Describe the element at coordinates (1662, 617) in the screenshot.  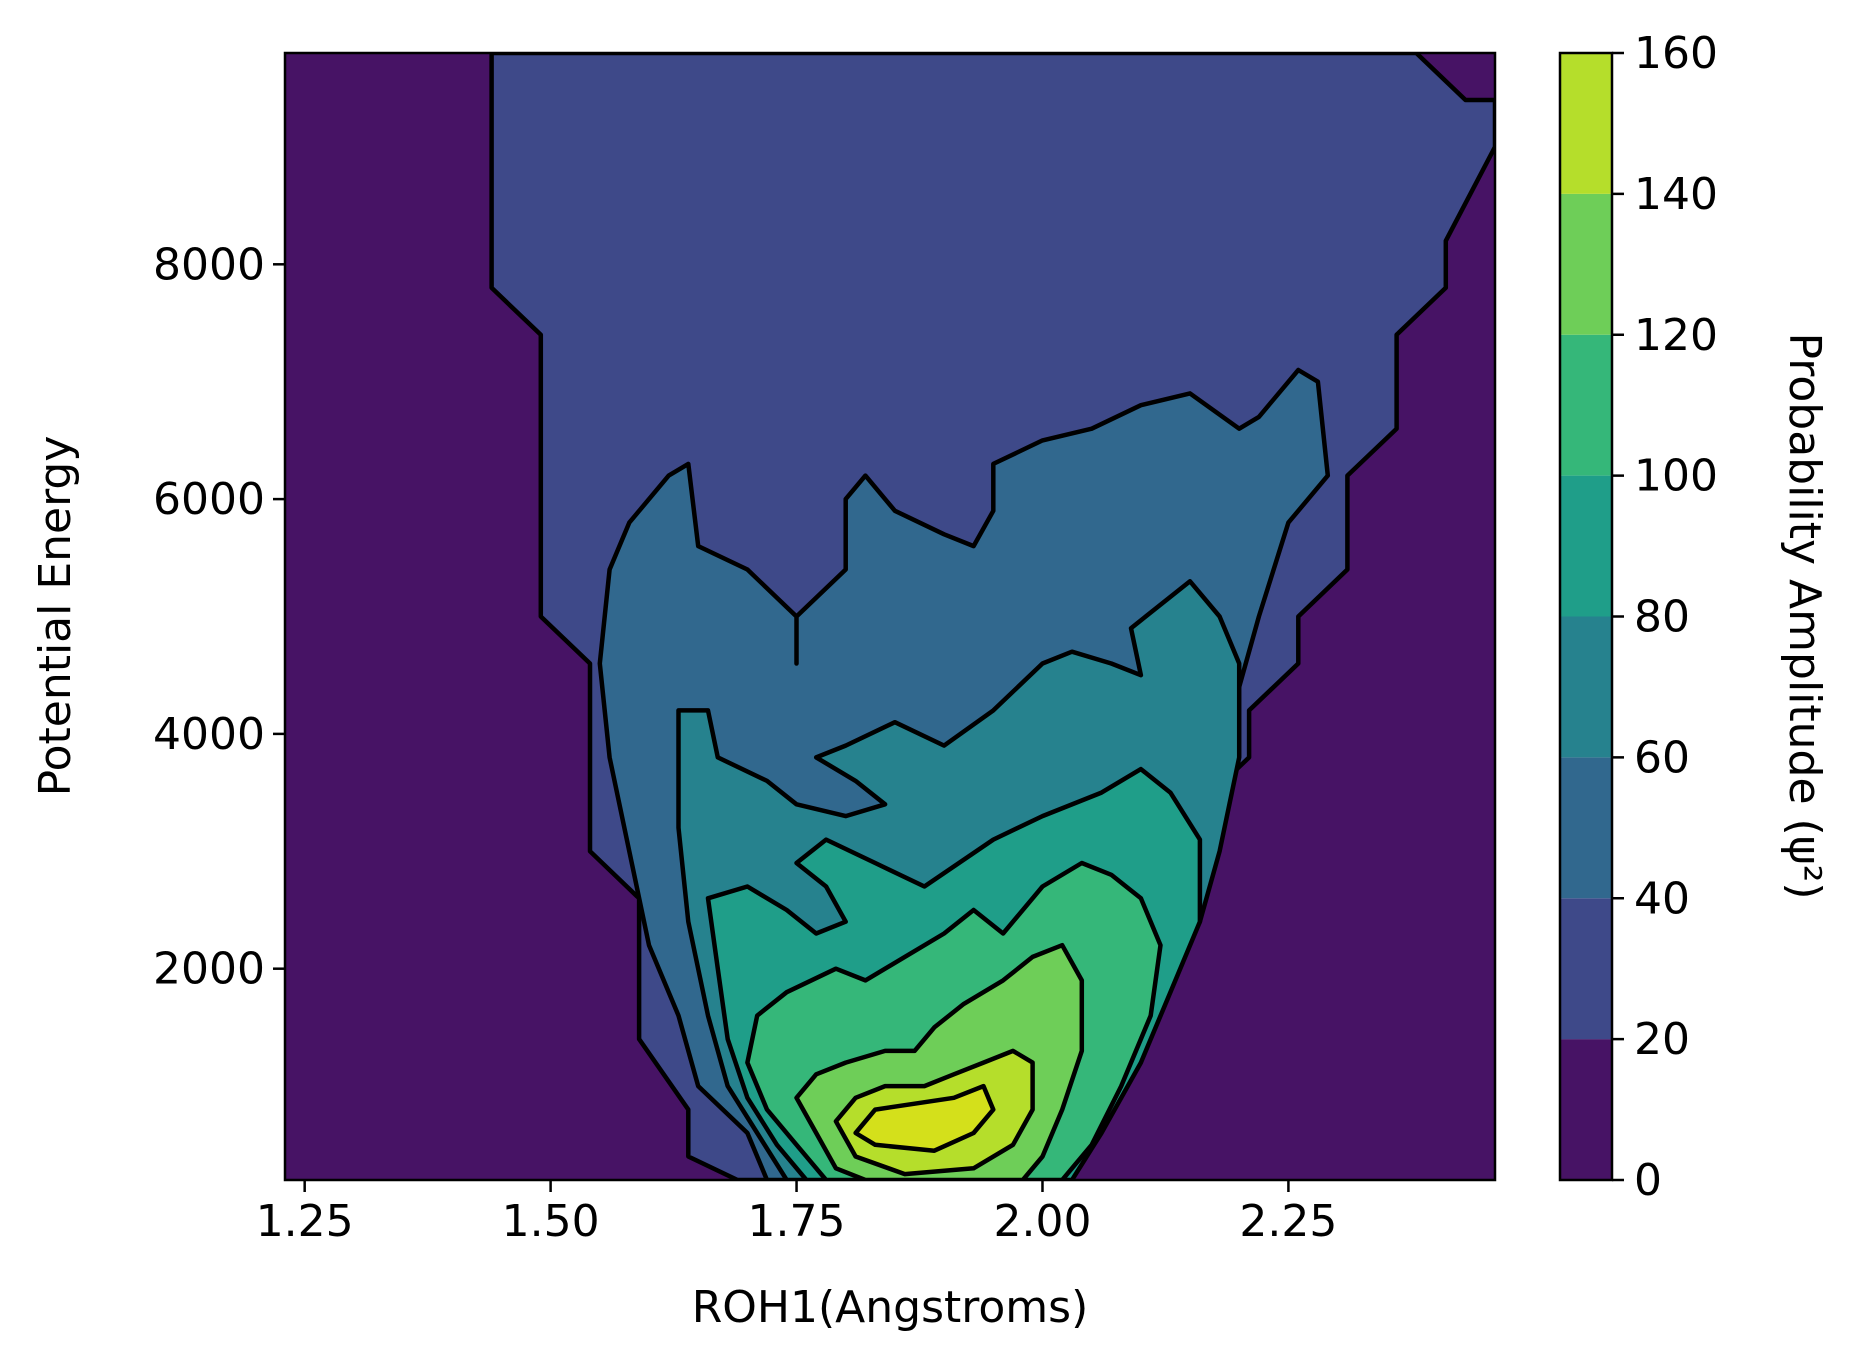
I see `colorbar-tick-label: 80` at that location.